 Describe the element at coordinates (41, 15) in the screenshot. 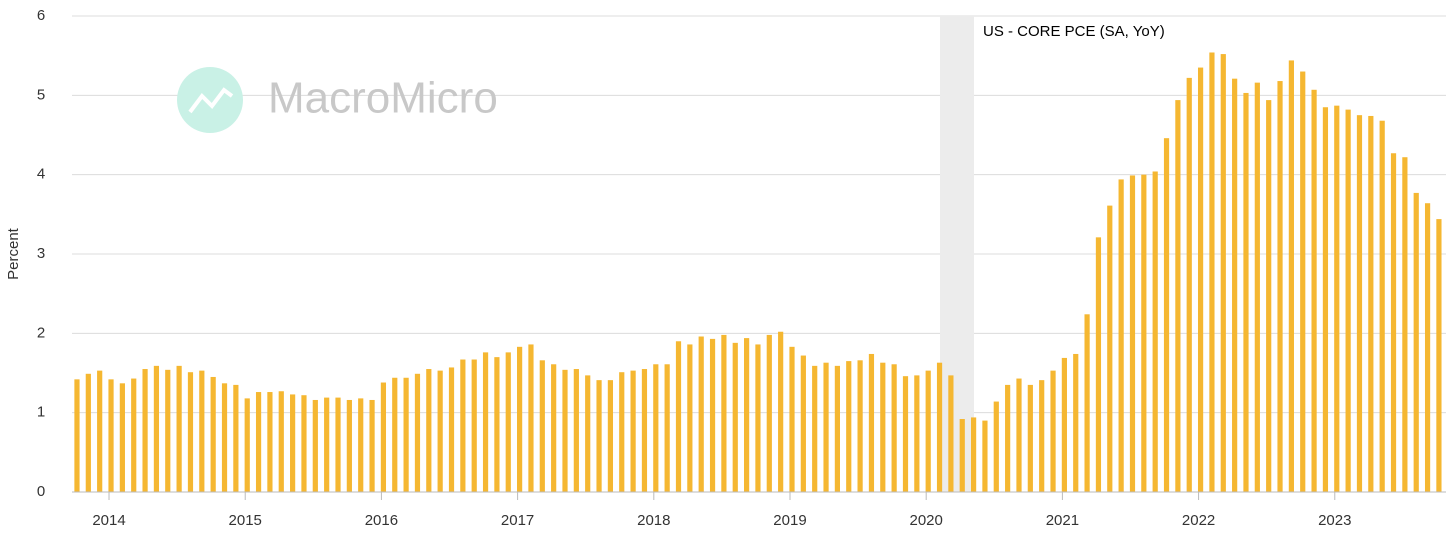

I see `y-tick-label: 6` at that location.